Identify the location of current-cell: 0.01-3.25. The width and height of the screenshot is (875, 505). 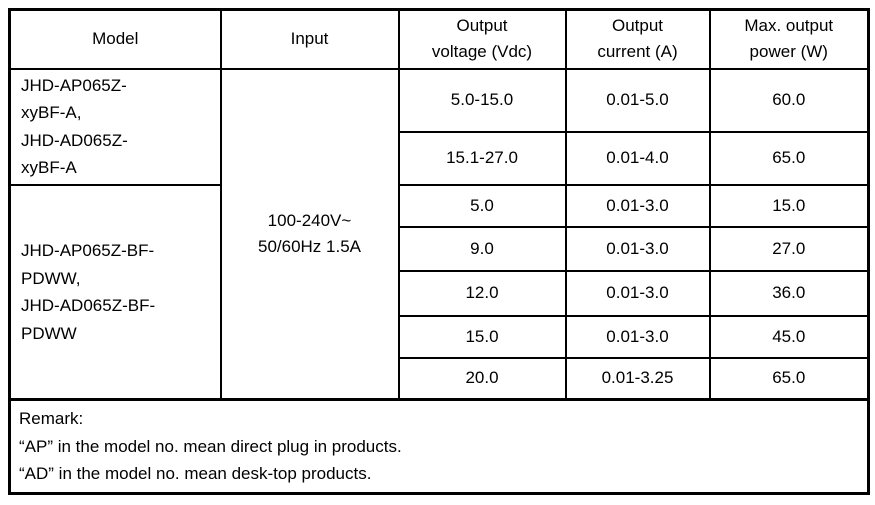
(637, 378).